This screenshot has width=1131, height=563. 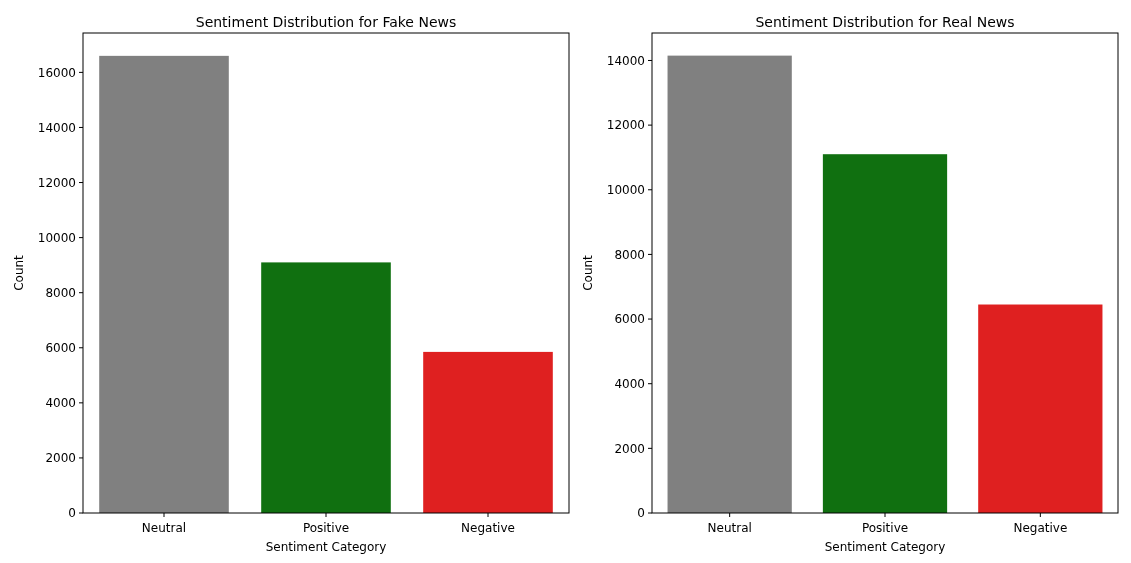 I want to click on chart-title: Sentiment Distribution for Fake News, so click(x=326, y=22).